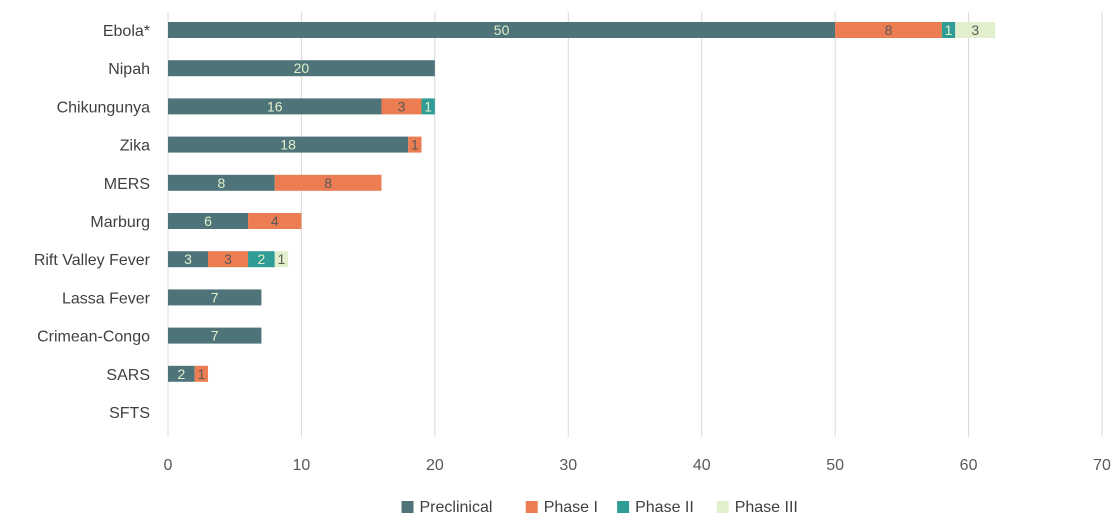 The image size is (1119, 524). What do you see at coordinates (93, 337) in the screenshot?
I see `category-label-crimean-congo: Crimean-Congo` at bounding box center [93, 337].